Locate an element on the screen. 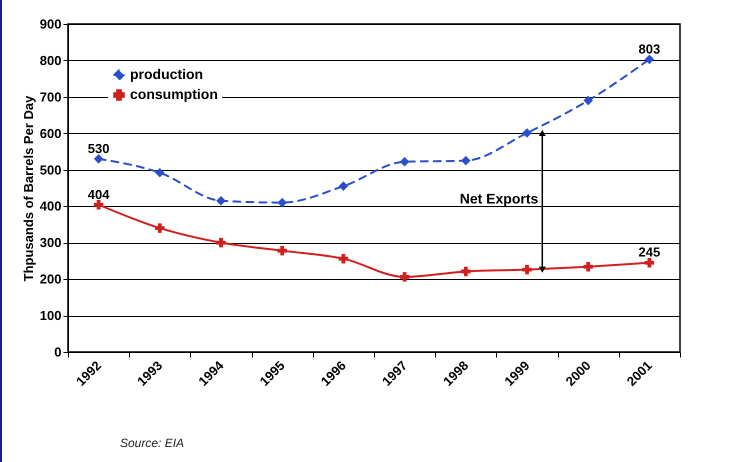  data-label: 530 is located at coordinates (99, 148).